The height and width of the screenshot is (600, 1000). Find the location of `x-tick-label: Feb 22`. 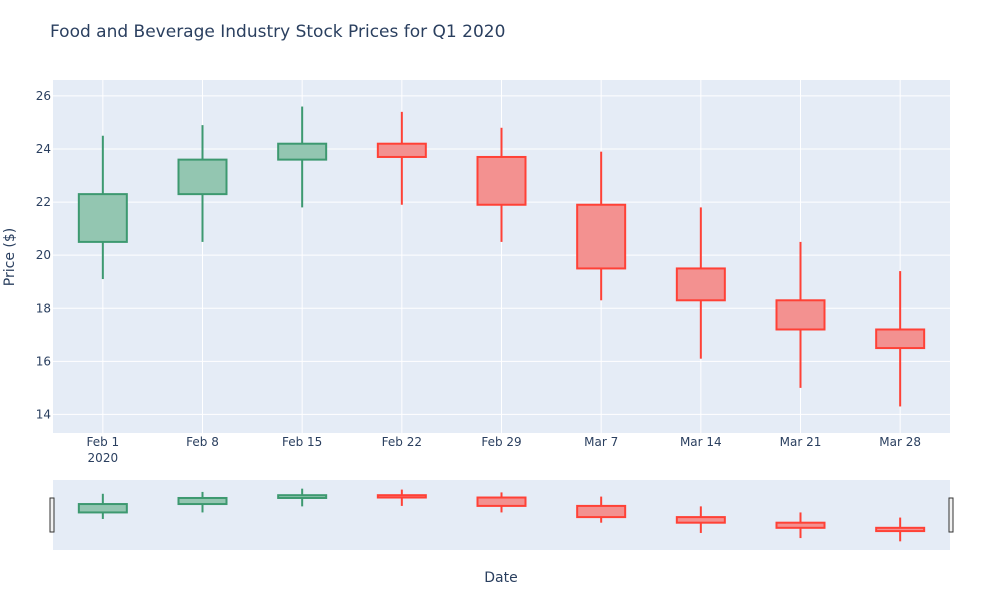

x-tick-label: Feb 22 is located at coordinates (402, 442).